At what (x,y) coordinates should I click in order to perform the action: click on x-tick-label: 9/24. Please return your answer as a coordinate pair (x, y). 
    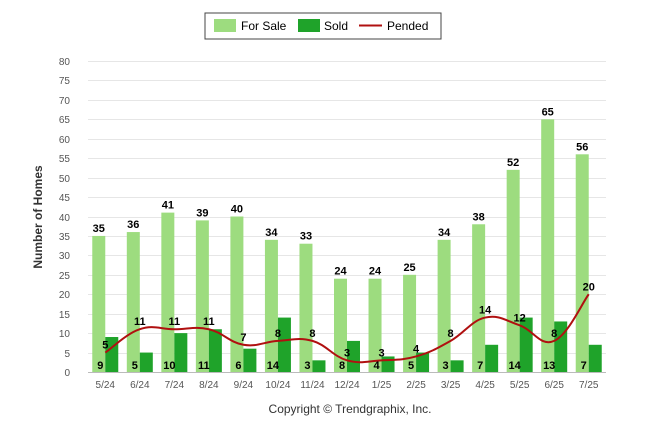
    Looking at the image, I should click on (244, 385).